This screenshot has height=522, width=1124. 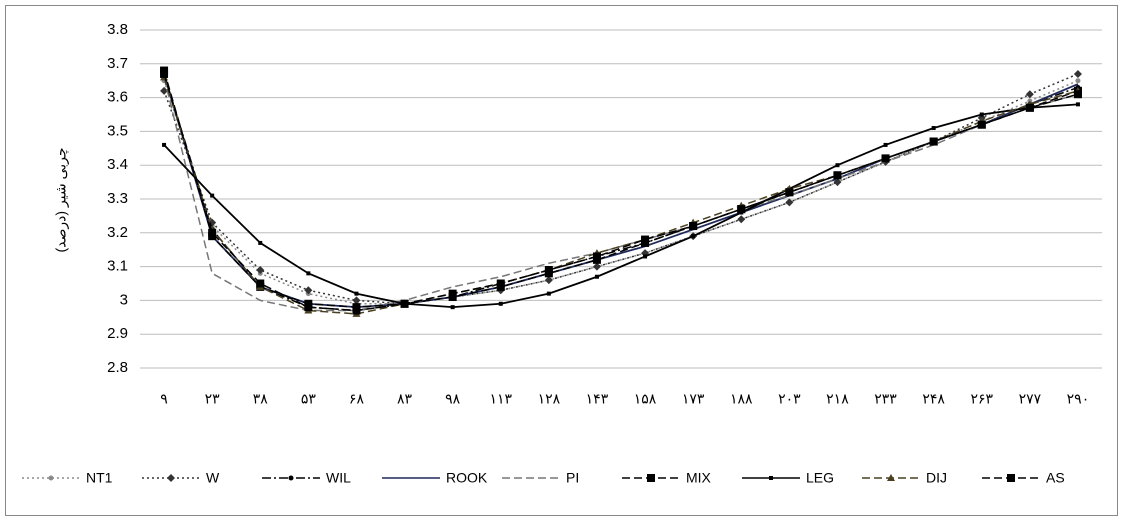 What do you see at coordinates (117, 232) in the screenshot?
I see `y-tick-label: 3.2` at bounding box center [117, 232].